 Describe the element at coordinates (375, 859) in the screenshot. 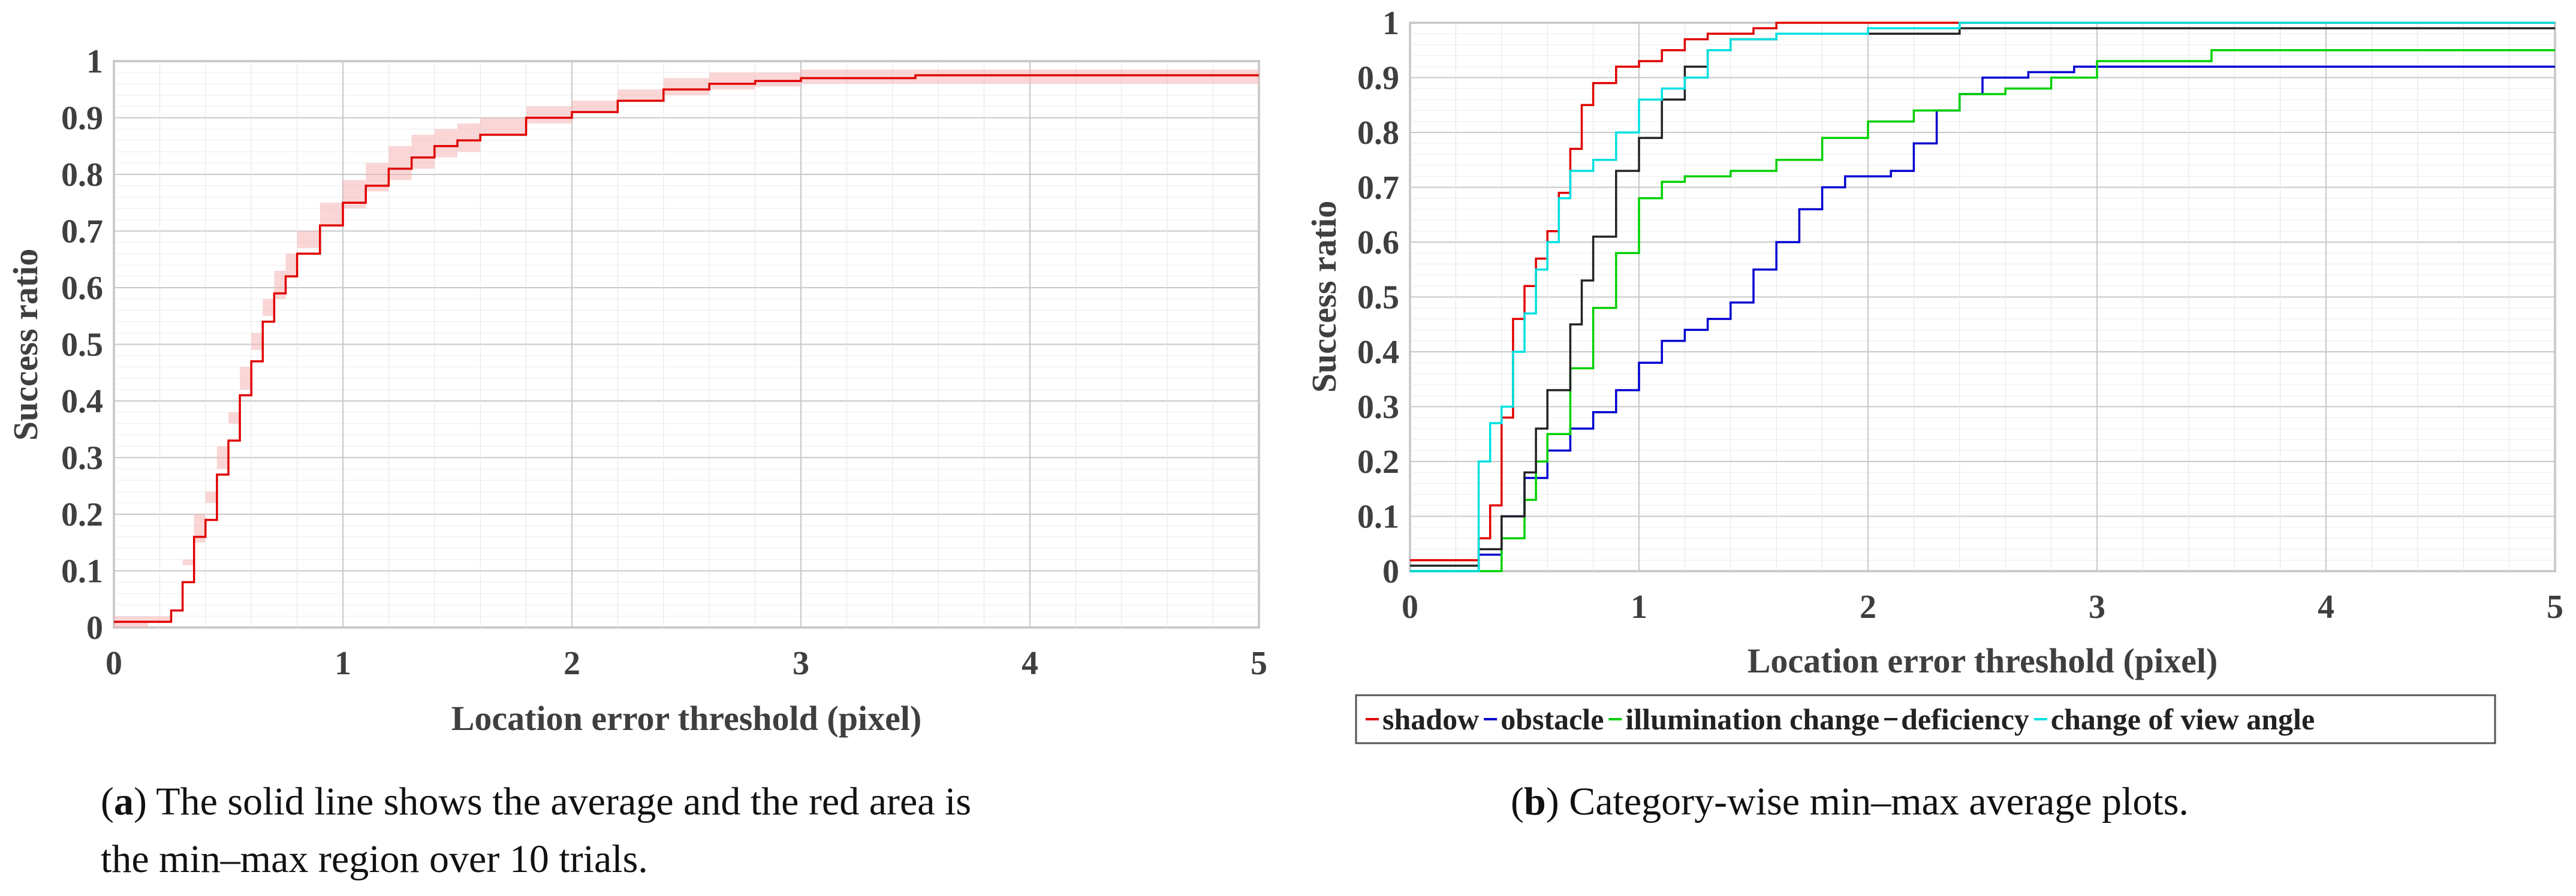

I see `caption-a-text-line2: the min–max region over 10 trials.` at that location.